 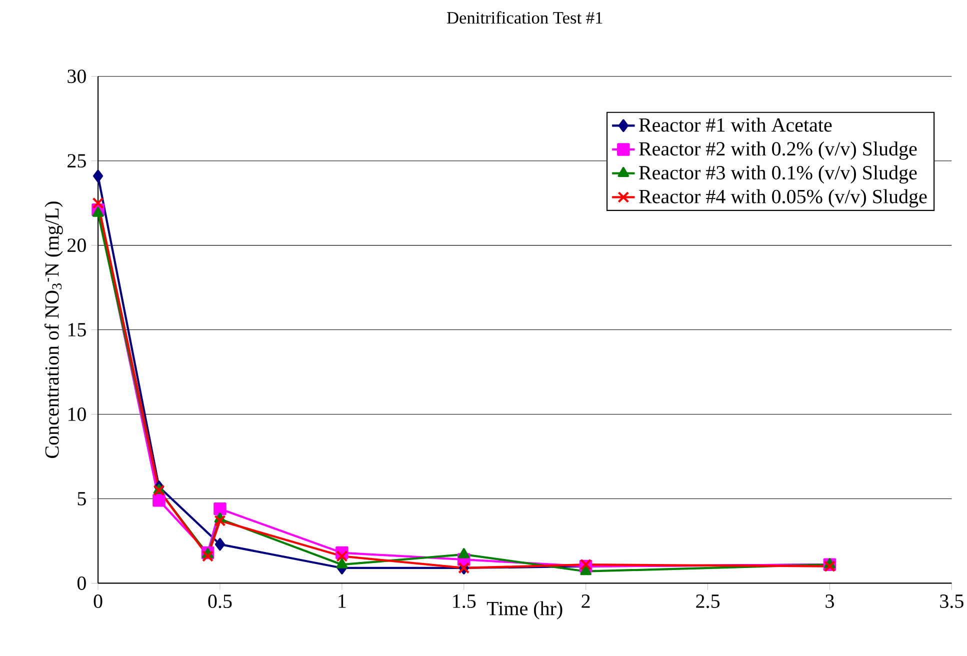 I want to click on x-tick-label: 3.5, so click(x=952, y=601).